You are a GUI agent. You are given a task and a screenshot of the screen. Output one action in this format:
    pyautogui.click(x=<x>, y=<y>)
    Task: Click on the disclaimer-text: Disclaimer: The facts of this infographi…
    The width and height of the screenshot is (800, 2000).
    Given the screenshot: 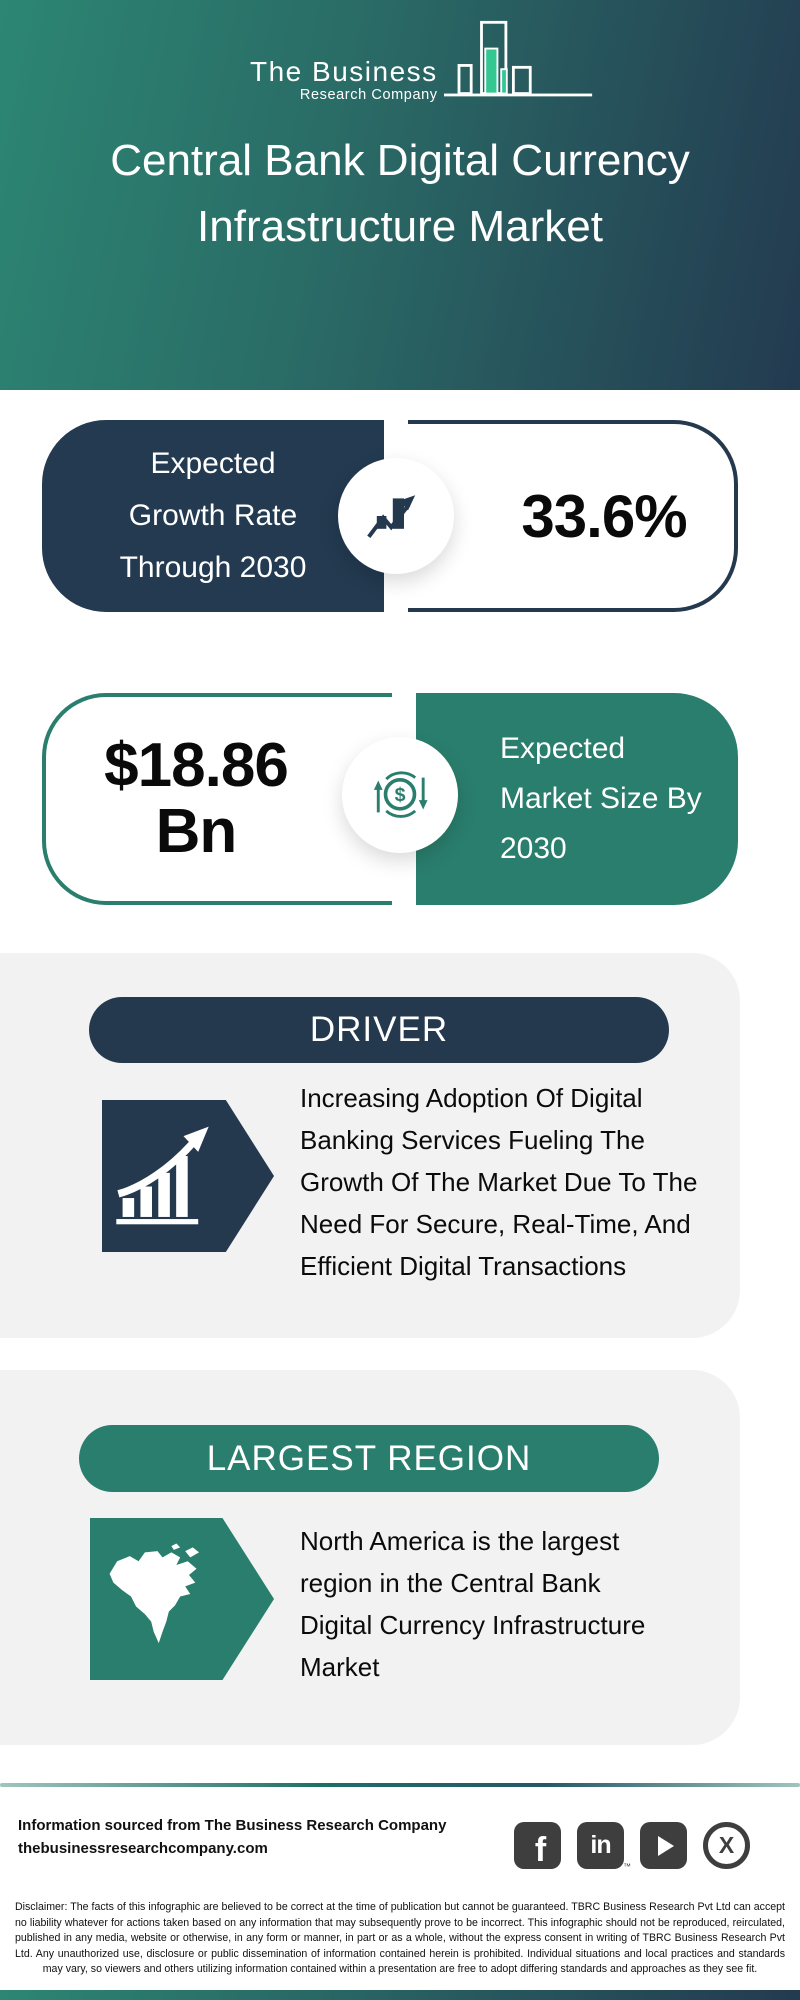 What is the action you would take?
    pyautogui.click(x=400, y=1938)
    